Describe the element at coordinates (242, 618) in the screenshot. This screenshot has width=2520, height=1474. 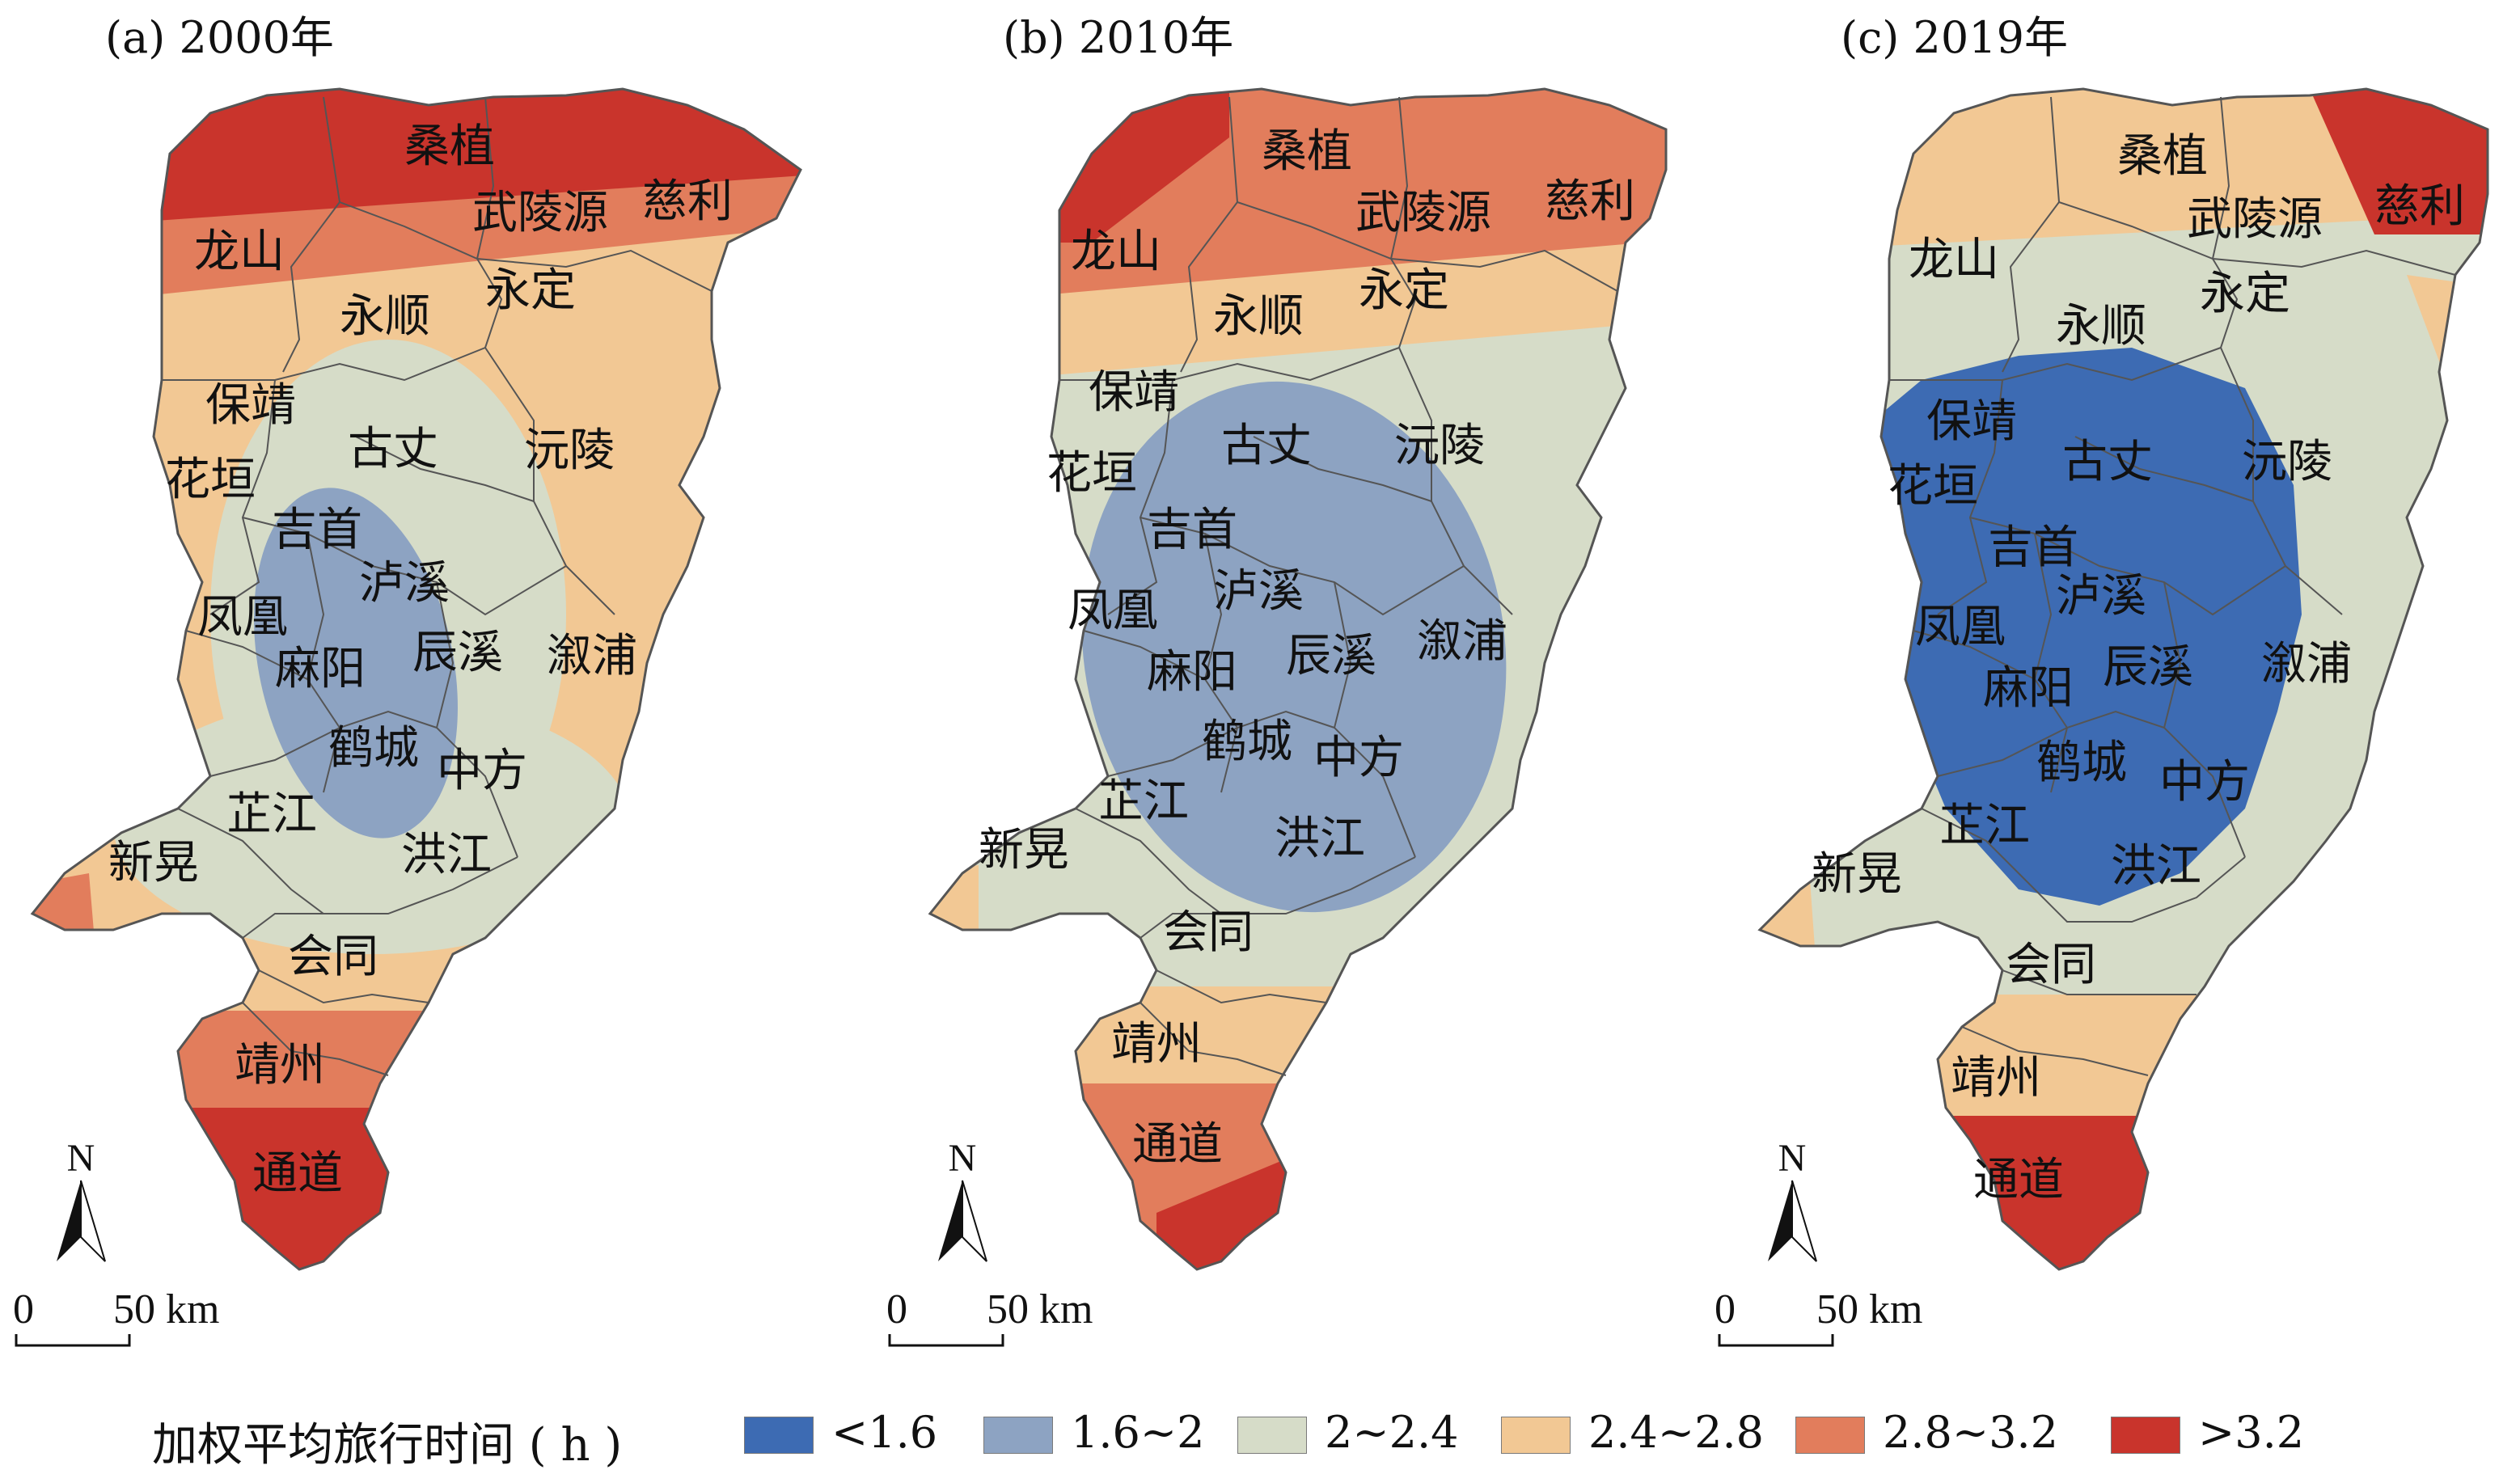
I see `label-凤凰: 凤凰` at that location.